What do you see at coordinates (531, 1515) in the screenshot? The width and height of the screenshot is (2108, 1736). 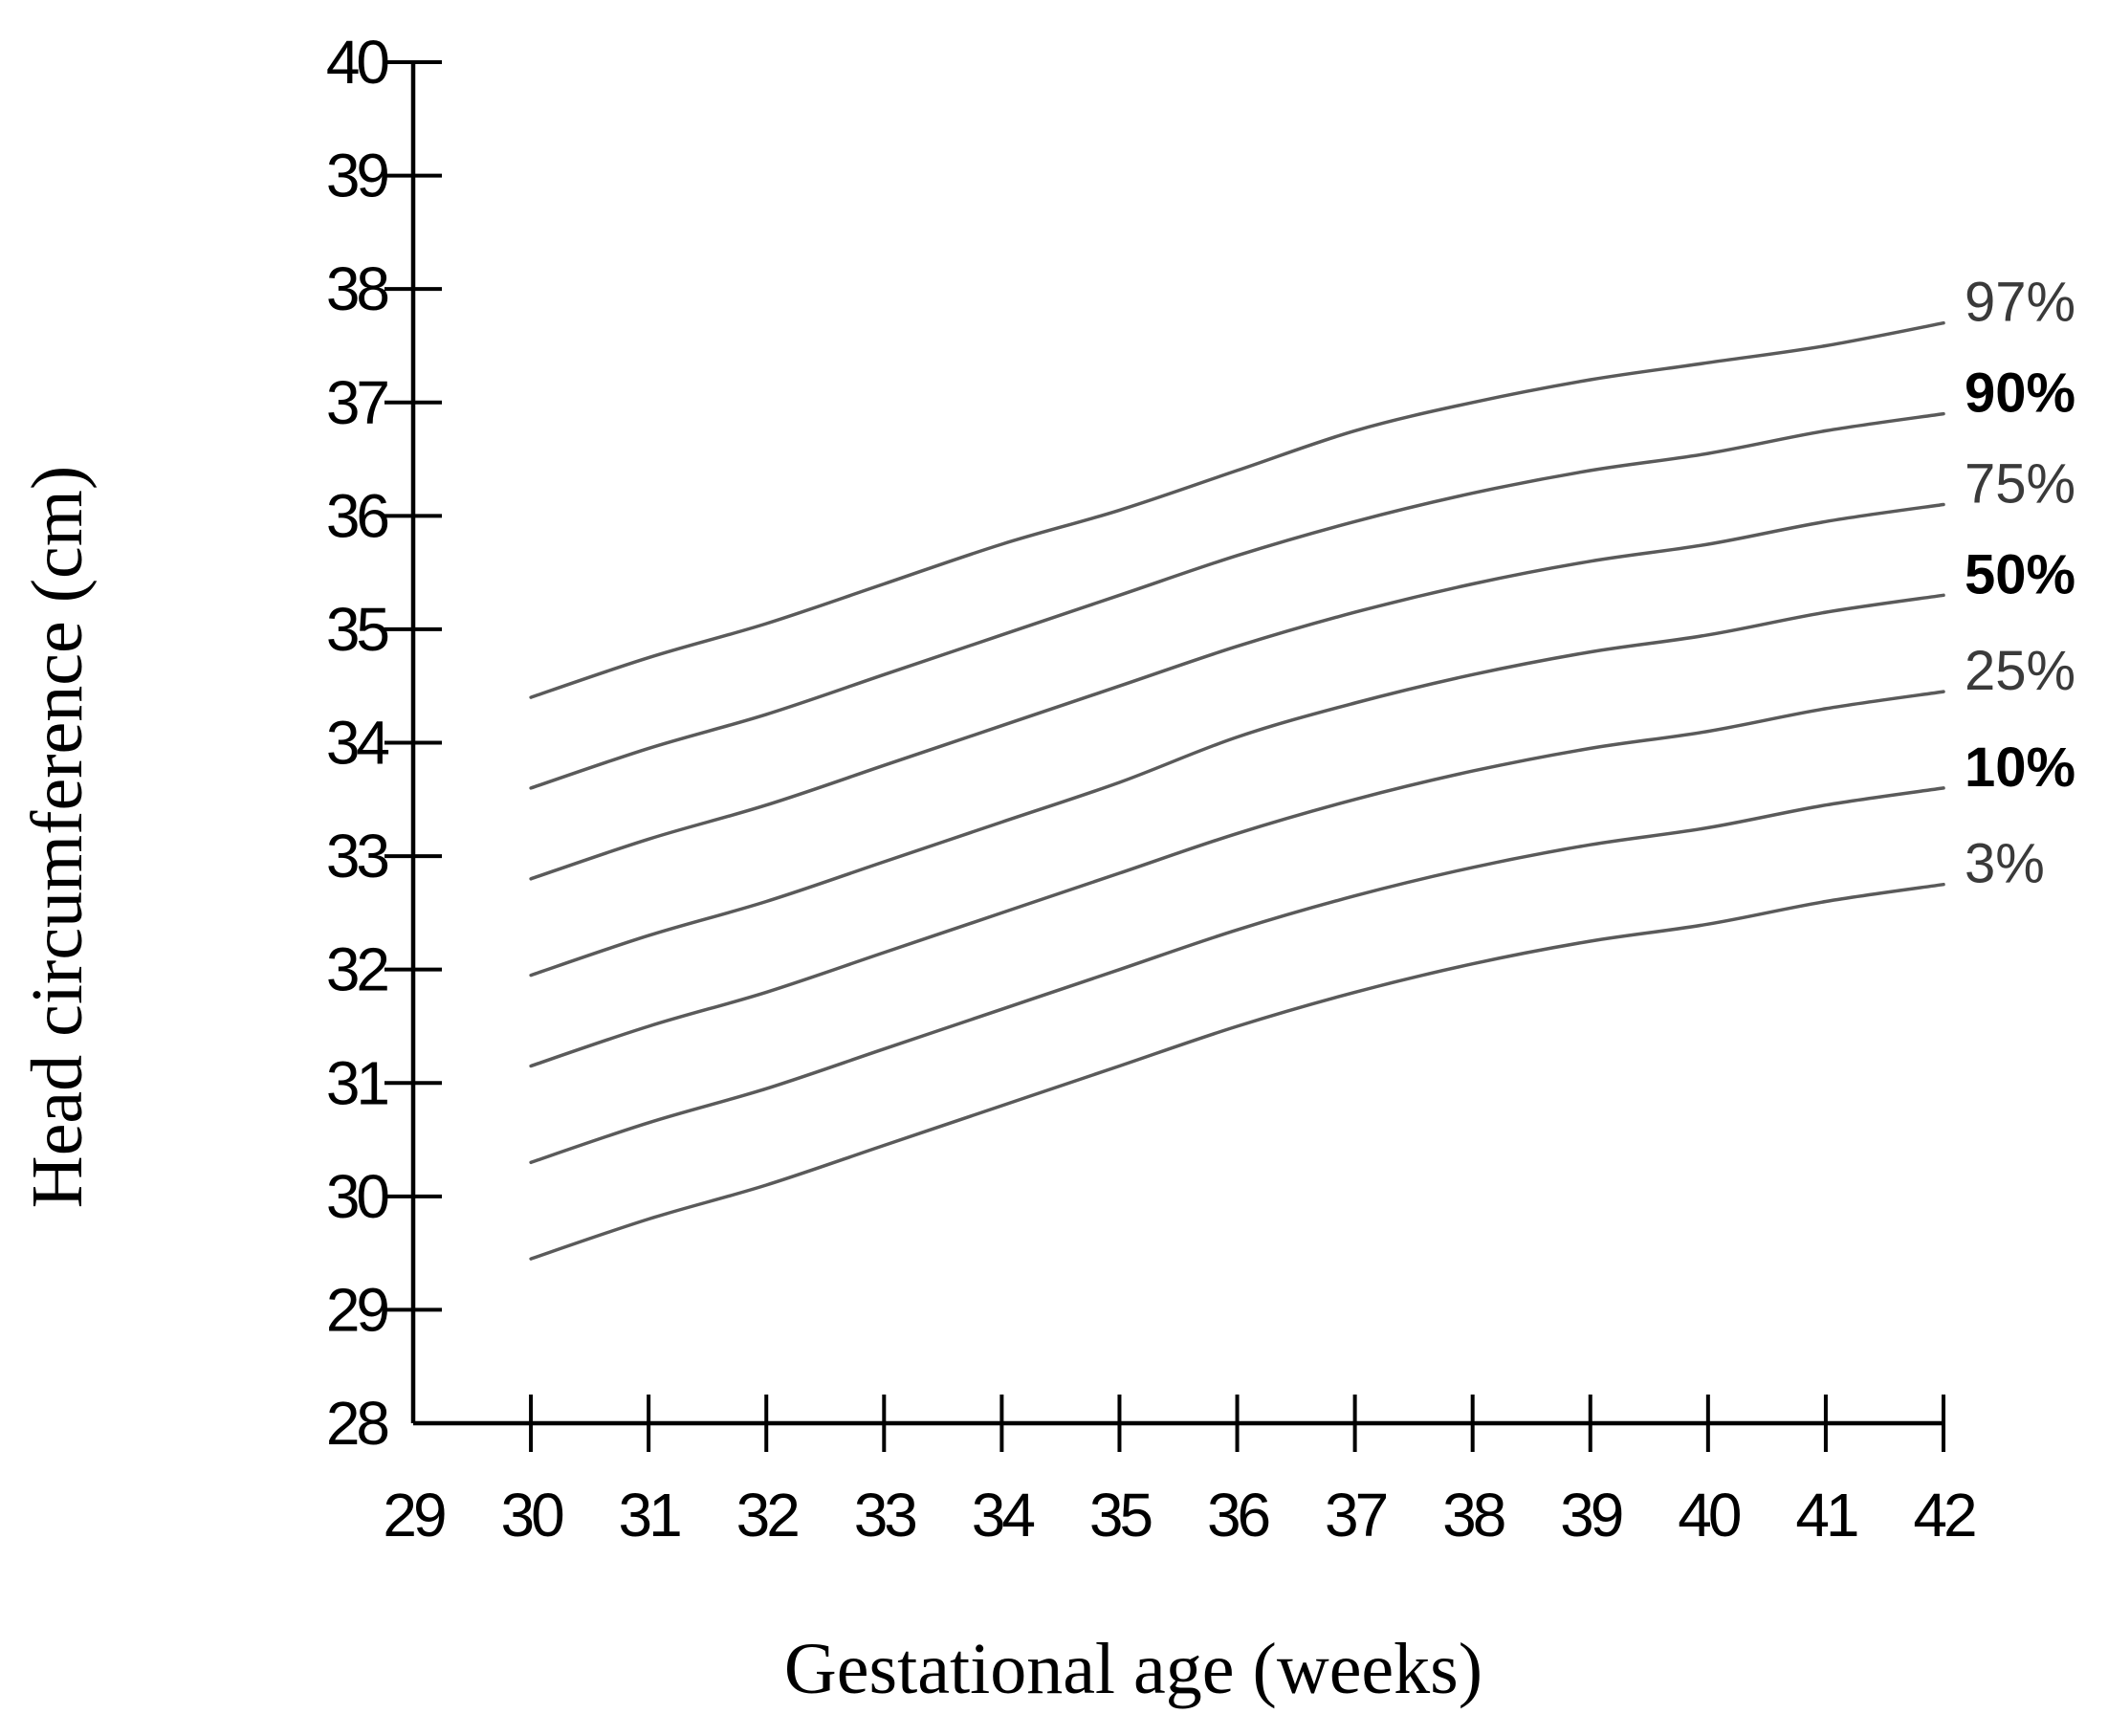 I see `x-tick-label: 30` at bounding box center [531, 1515].